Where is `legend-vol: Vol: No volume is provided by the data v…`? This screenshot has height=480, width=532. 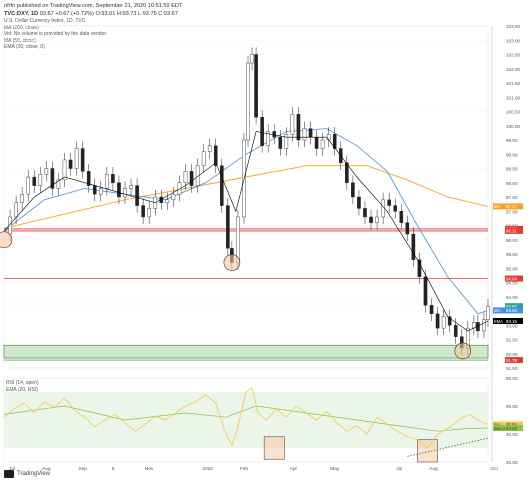 legend-vol: Vol: No volume is provided by the data v… is located at coordinates (56, 34).